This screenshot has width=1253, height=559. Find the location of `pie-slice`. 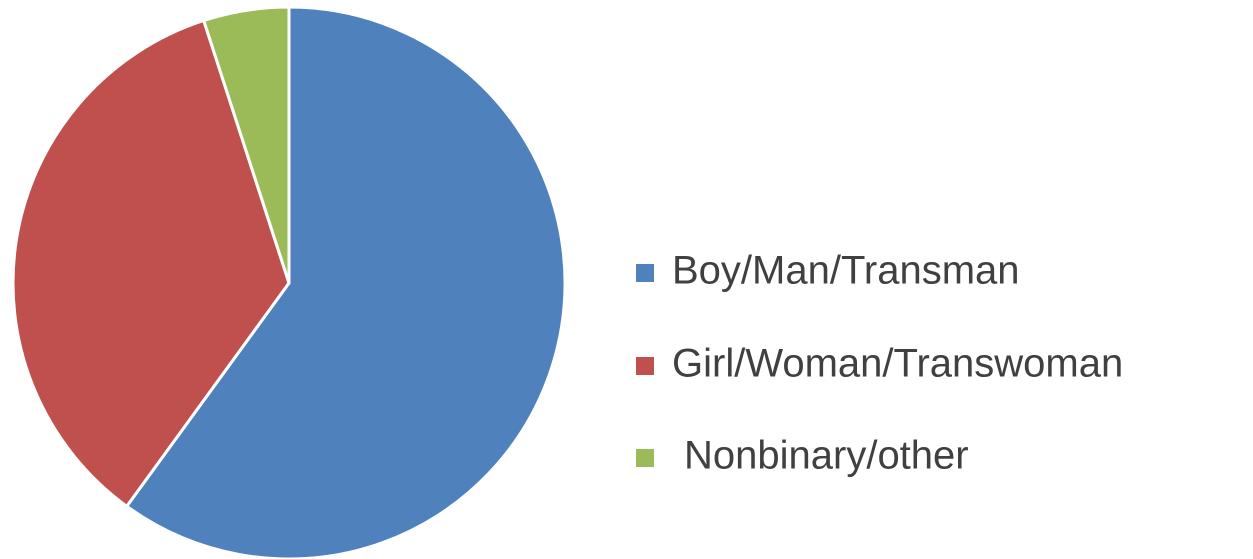

pie-slice is located at coordinates (246, 145).